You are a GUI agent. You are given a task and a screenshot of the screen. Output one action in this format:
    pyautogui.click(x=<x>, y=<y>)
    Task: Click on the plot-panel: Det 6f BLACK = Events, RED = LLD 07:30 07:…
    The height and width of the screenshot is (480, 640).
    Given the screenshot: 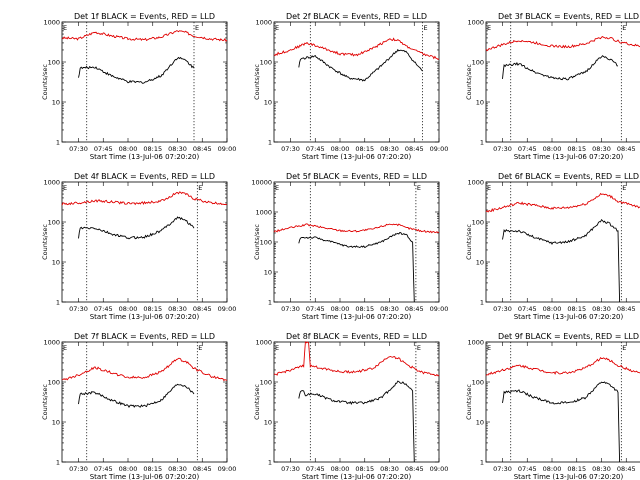 What is the action you would take?
    pyautogui.click(x=552, y=246)
    